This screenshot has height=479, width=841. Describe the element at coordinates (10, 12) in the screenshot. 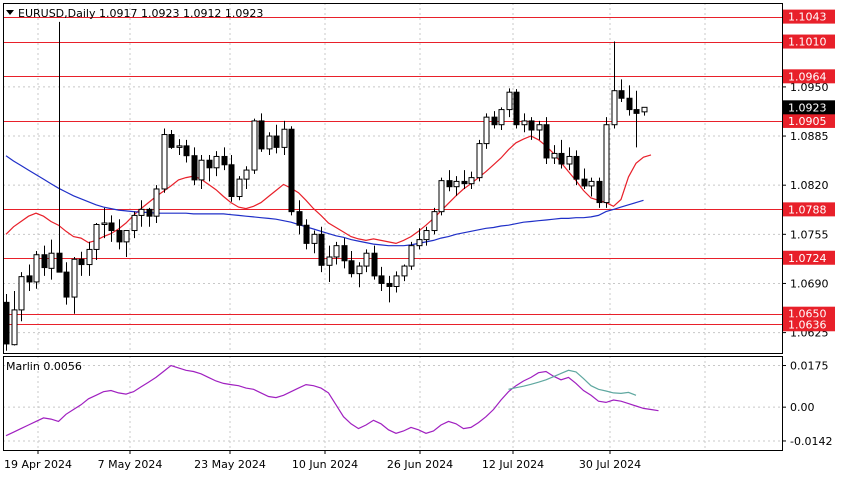

I see `menu-triangle-icon` at that location.